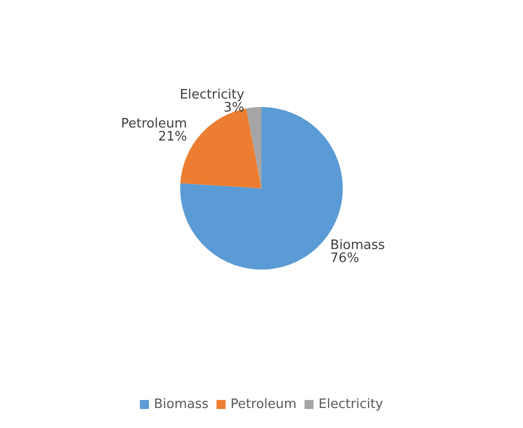 This screenshot has height=428, width=523. I want to click on data-label: 76%, so click(345, 258).